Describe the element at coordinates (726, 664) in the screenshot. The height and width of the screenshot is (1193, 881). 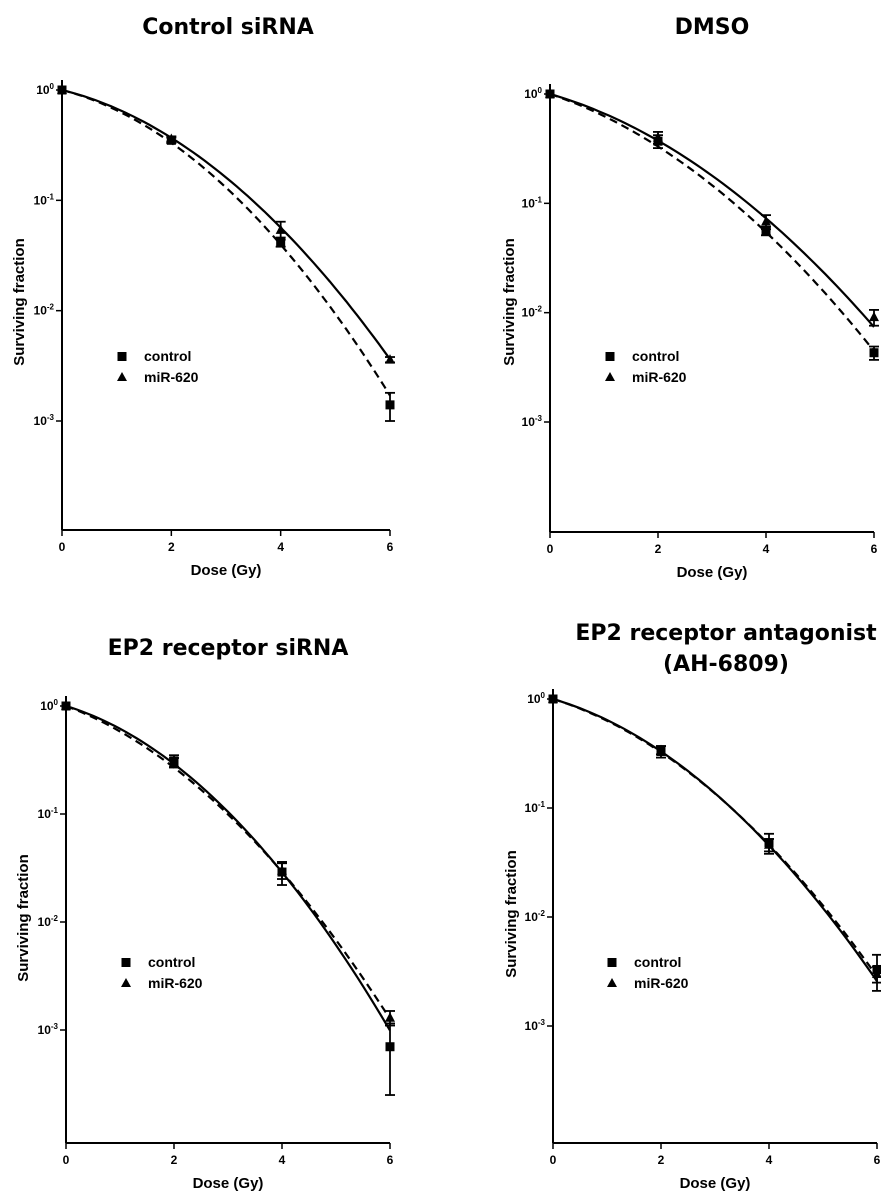
I see `chart-title-line-2: (AH-6809)` at that location.